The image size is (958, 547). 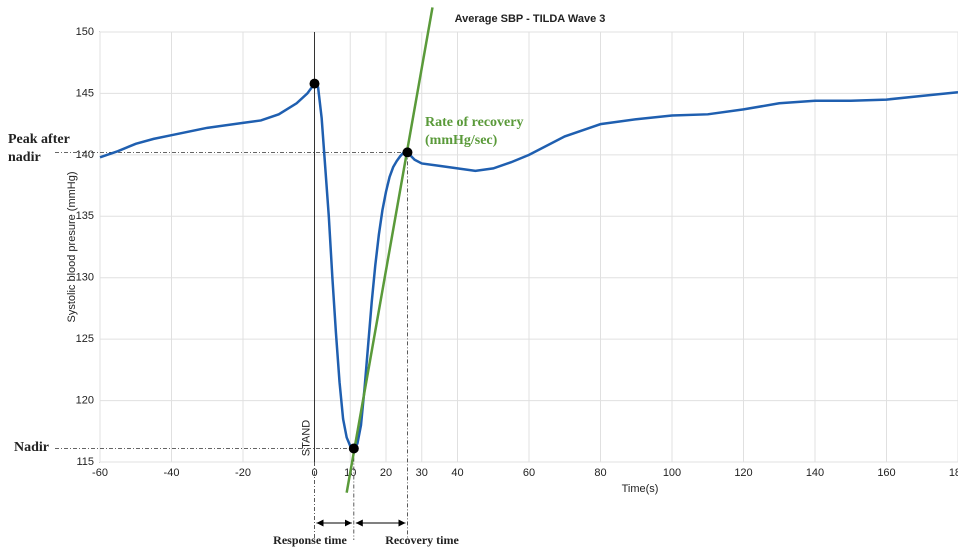 What do you see at coordinates (100, 473) in the screenshot?
I see `x-tick-label: -60` at bounding box center [100, 473].